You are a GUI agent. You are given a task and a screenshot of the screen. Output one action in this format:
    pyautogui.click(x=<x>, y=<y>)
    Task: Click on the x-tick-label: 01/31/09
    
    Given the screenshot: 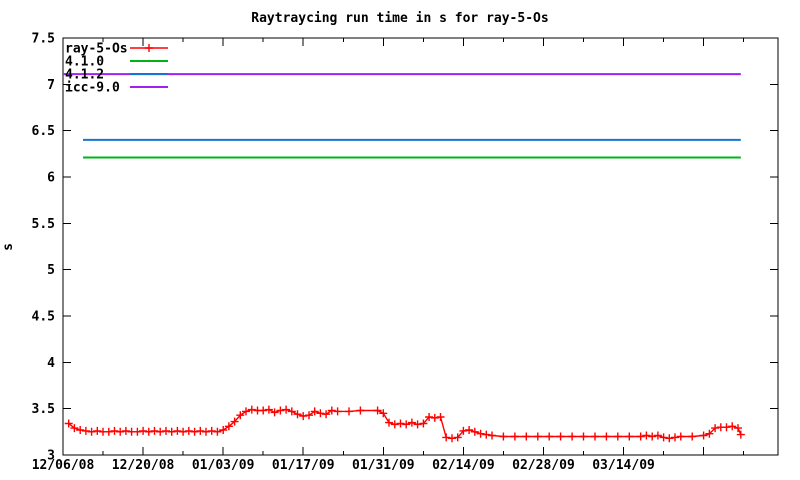 What is the action you would take?
    pyautogui.click(x=383, y=465)
    